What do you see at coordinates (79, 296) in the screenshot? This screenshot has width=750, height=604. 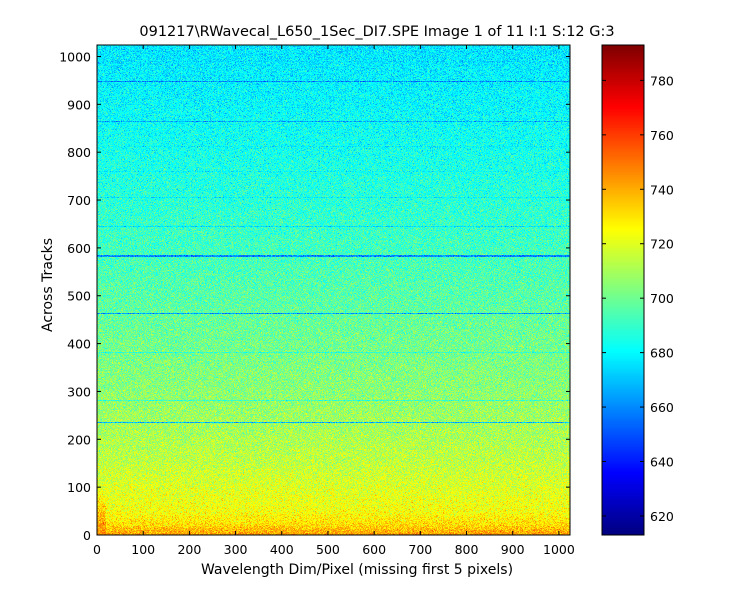 I see `y-tick-label: 500` at bounding box center [79, 296].